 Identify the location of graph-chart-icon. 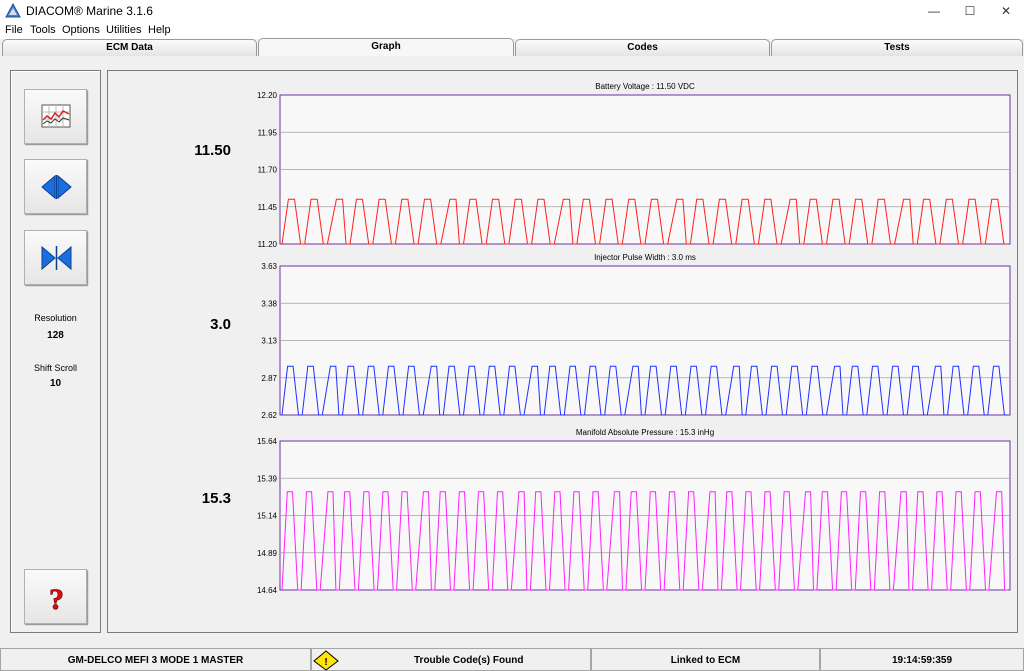
(56, 116).